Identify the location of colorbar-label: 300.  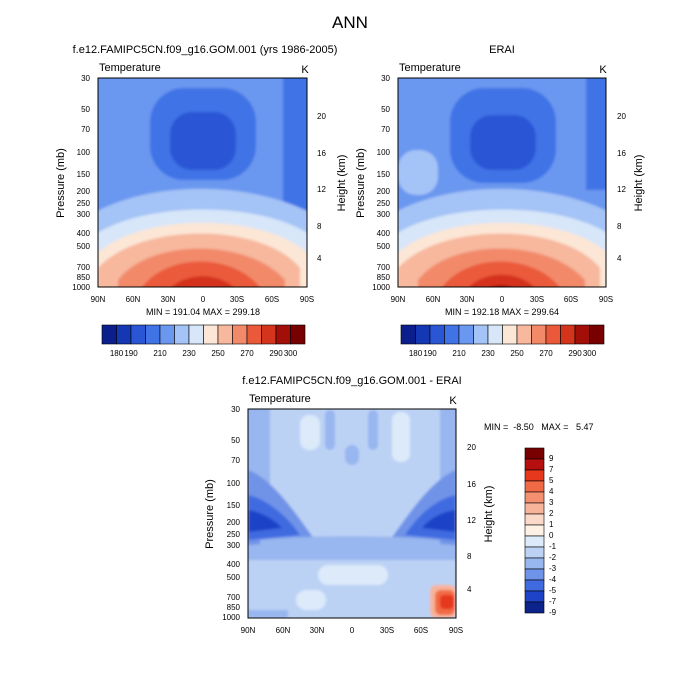
(291, 353).